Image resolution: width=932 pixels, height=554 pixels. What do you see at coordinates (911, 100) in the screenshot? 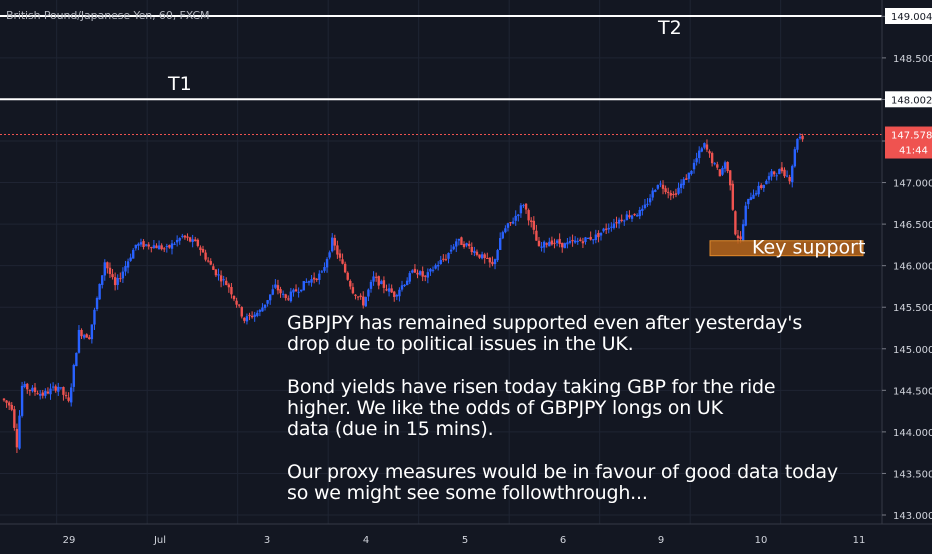
I see `price-tag-t1: 148.002` at bounding box center [911, 100].